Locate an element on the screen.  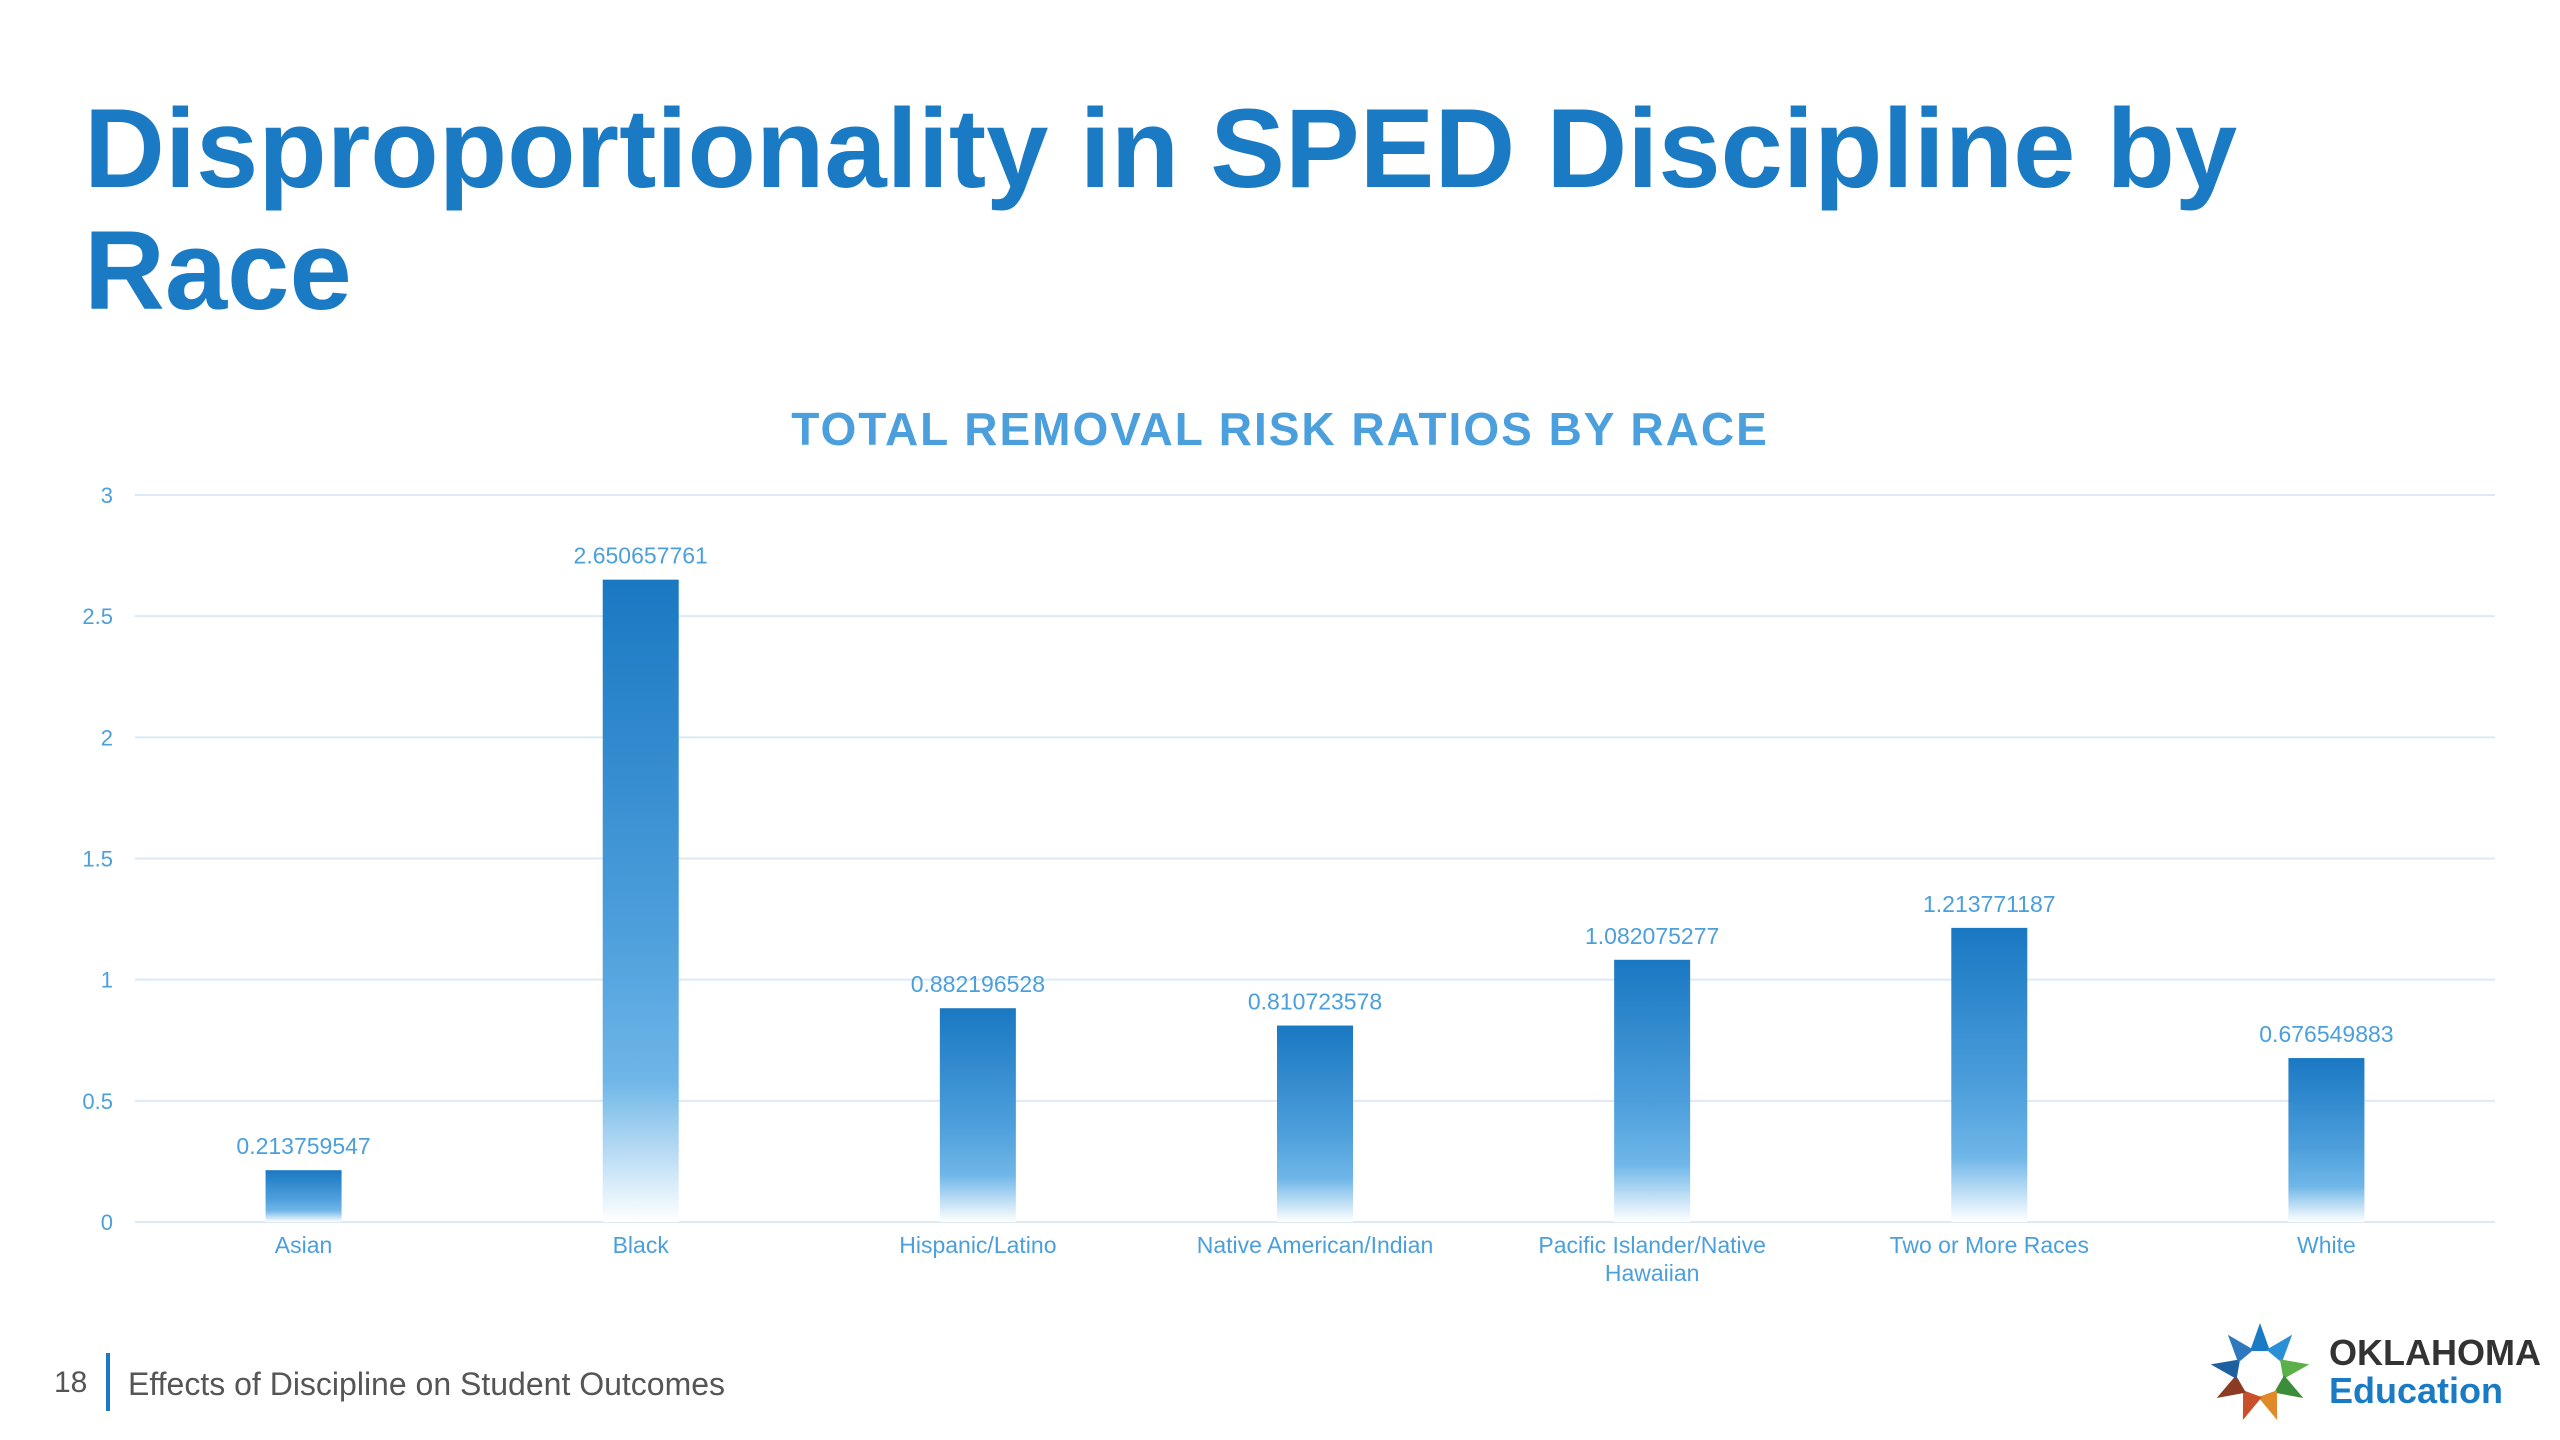
value-label: 0.810723578 is located at coordinates (1315, 1002).